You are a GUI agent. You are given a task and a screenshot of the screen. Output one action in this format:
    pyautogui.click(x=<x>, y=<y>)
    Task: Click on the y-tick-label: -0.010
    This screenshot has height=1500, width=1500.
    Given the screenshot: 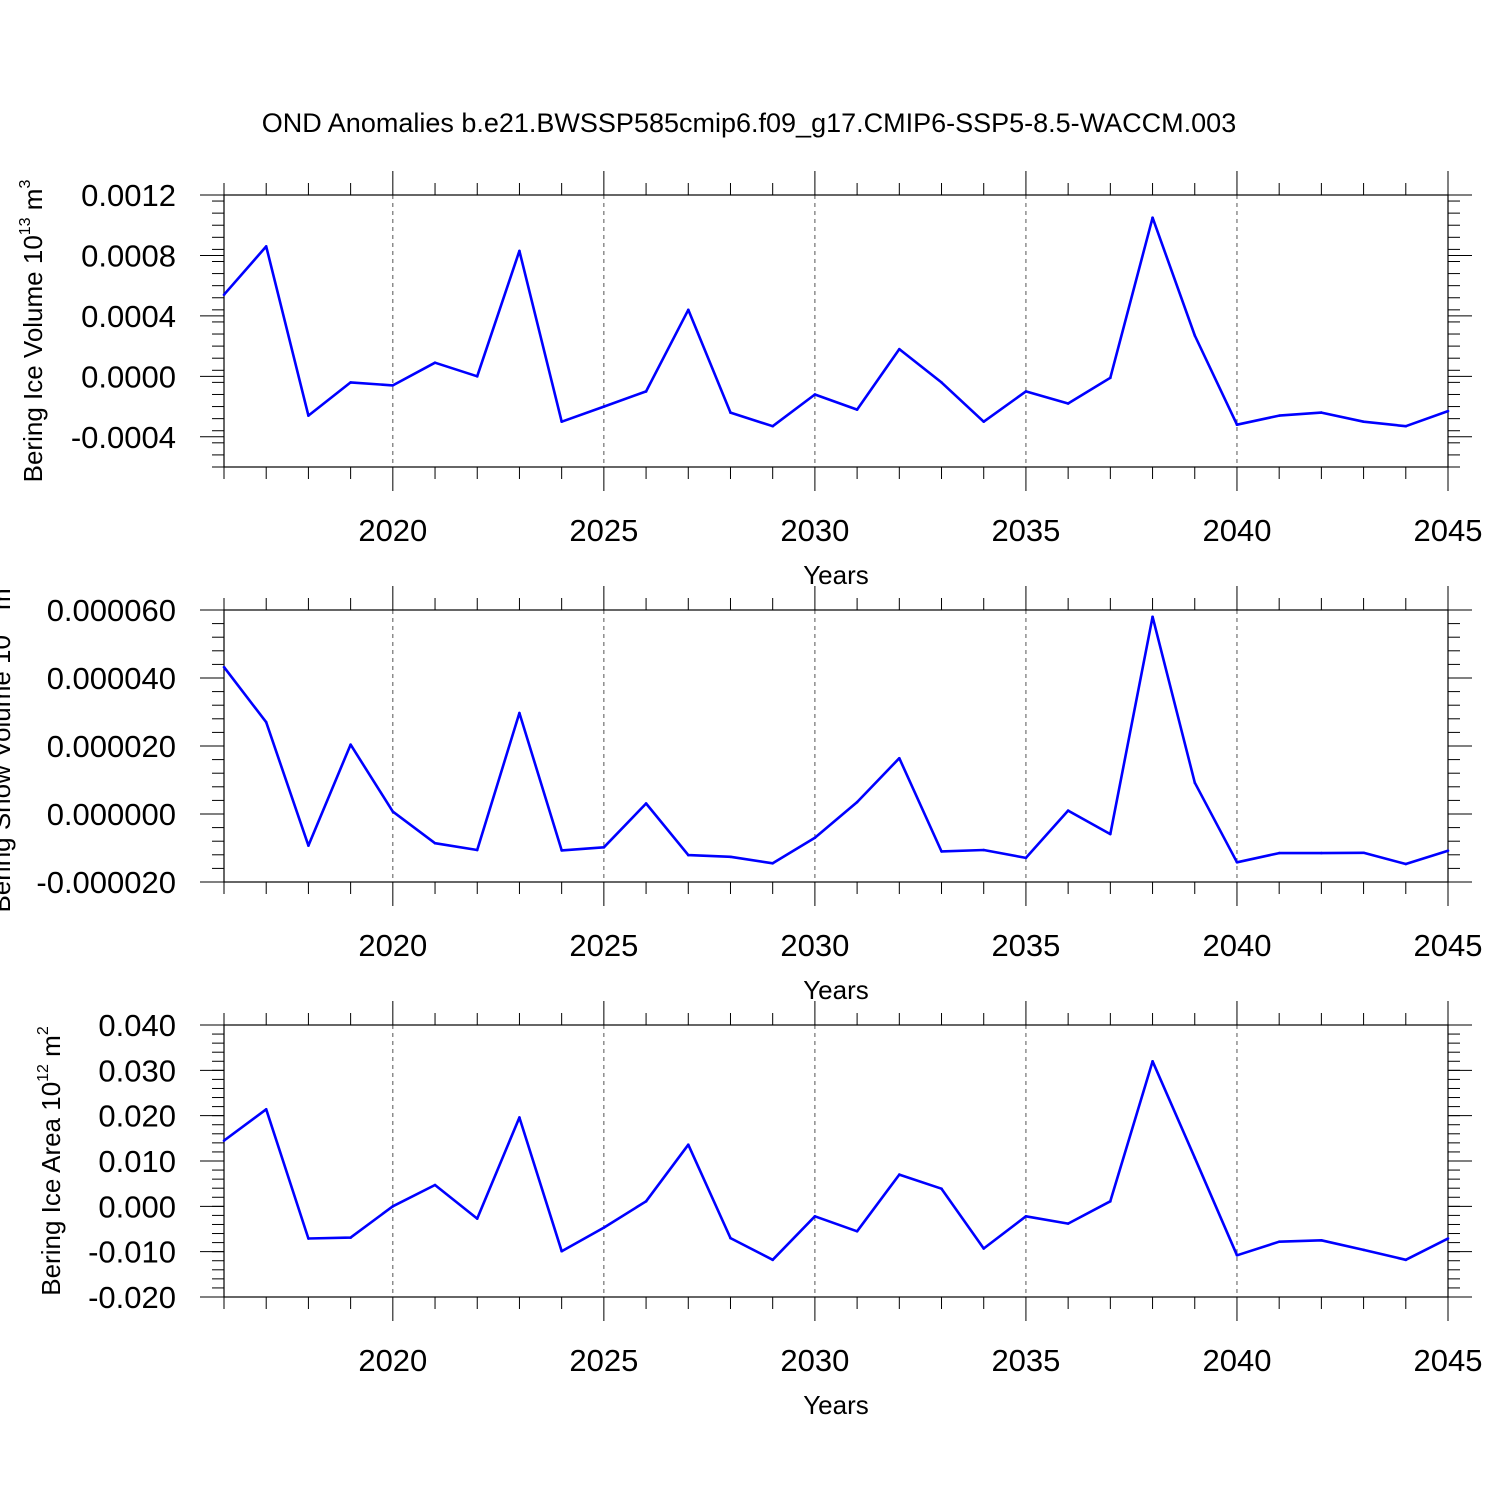 What is the action you would take?
    pyautogui.click(x=132, y=1252)
    